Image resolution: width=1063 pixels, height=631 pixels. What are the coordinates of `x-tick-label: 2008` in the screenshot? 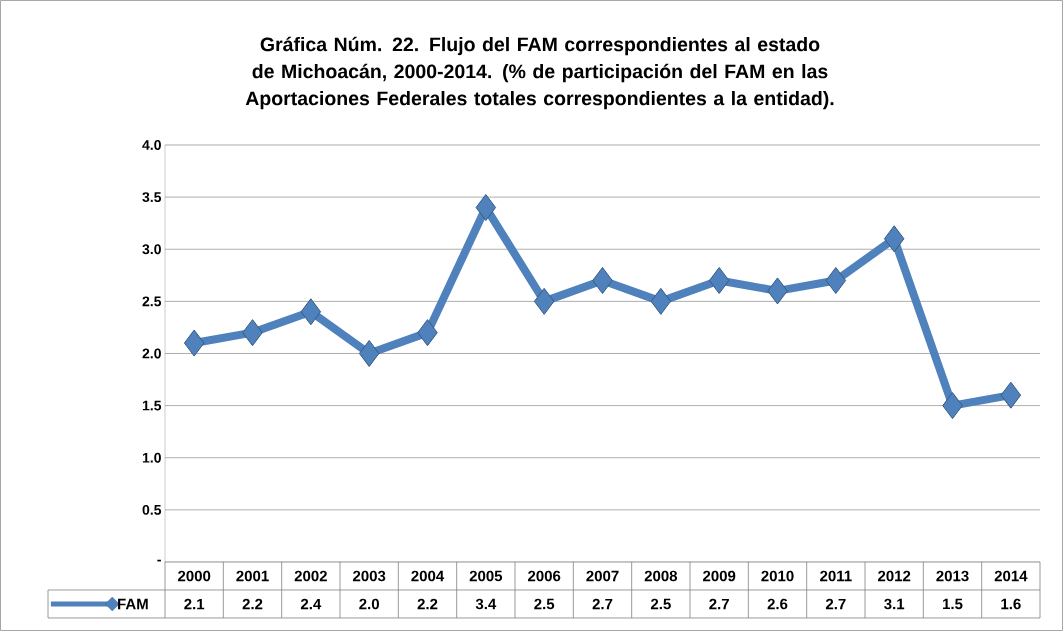 It's located at (661, 576).